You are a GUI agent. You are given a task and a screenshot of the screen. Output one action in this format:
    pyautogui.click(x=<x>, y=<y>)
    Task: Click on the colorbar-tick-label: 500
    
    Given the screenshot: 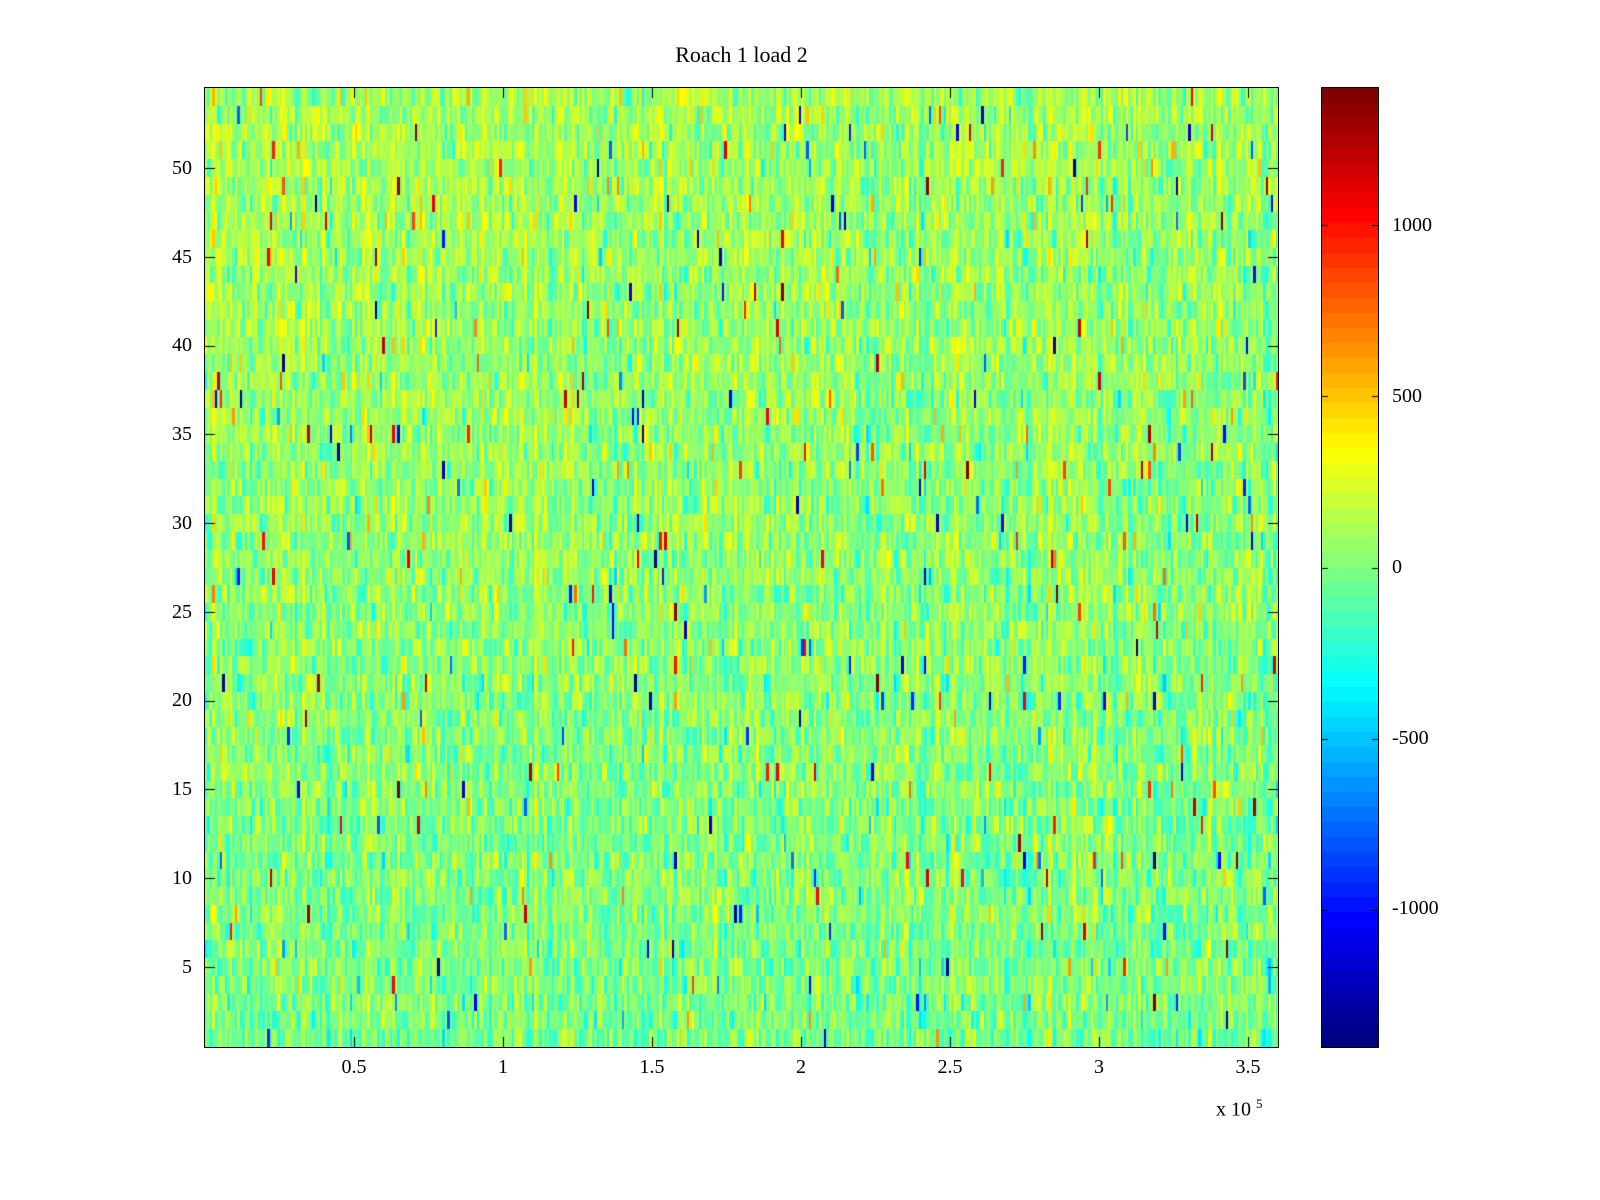 What is the action you would take?
    pyautogui.click(x=1407, y=396)
    